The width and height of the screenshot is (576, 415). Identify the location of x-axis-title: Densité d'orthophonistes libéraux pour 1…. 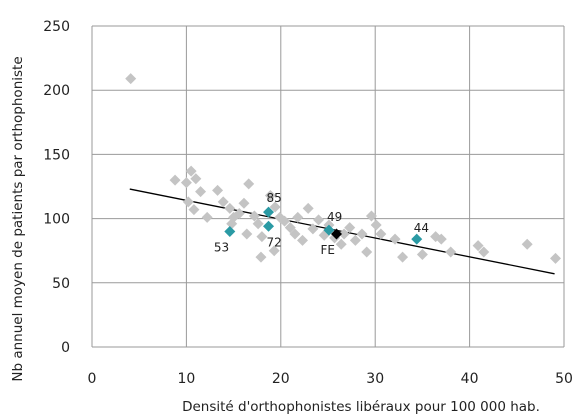
(361, 407).